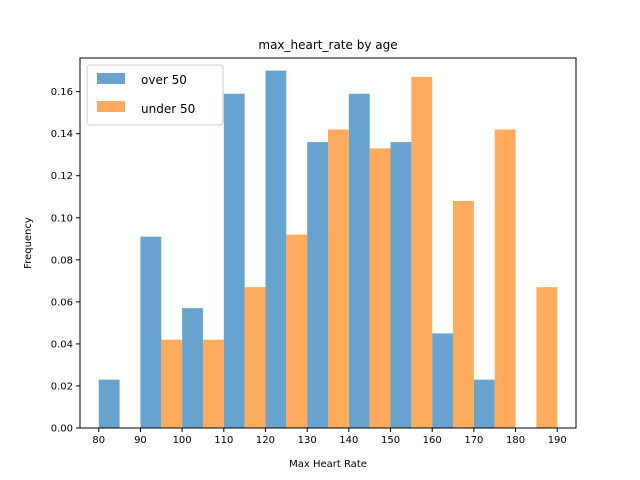 Image resolution: width=640 pixels, height=480 pixels. What do you see at coordinates (348, 440) in the screenshot?
I see `x-tick-label-140: 140` at bounding box center [348, 440].